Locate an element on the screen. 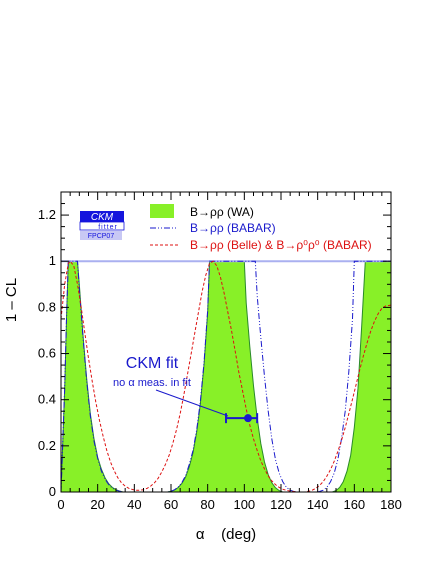  logo-text-fpcp07: FPCP07 is located at coordinates (101, 236).